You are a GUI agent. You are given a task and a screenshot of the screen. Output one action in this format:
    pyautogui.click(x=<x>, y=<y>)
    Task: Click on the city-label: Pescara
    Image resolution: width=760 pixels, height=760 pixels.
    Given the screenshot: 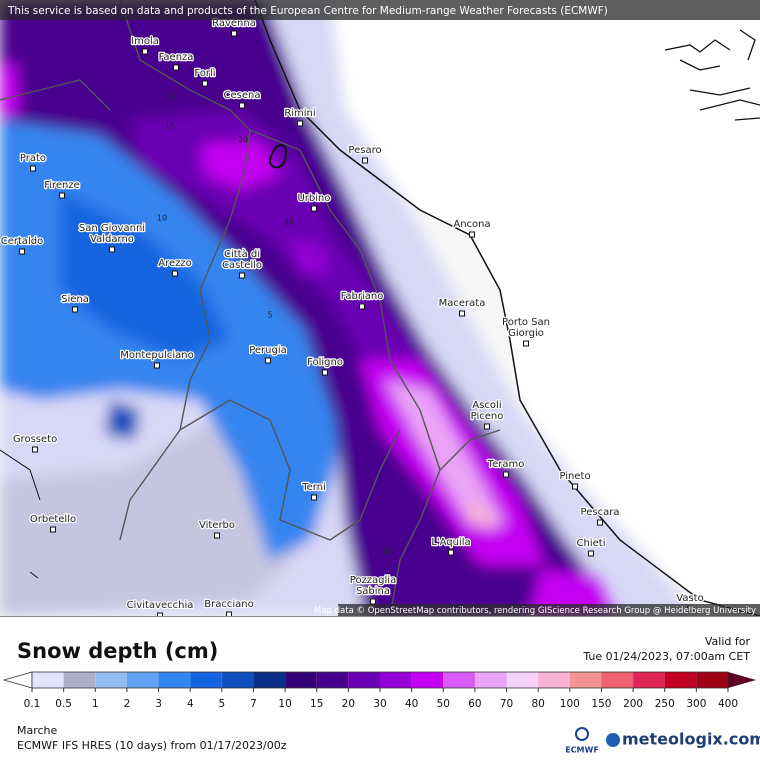 What is the action you would take?
    pyautogui.click(x=600, y=512)
    